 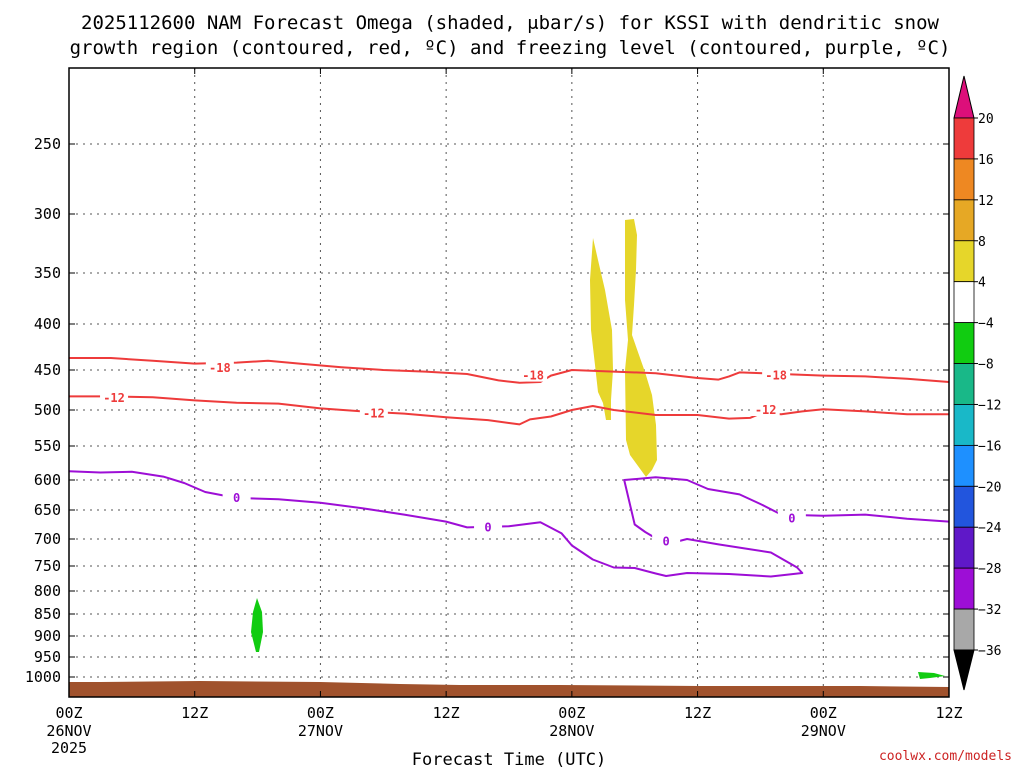 I want to click on y-tick-label: 550, so click(x=47, y=446).